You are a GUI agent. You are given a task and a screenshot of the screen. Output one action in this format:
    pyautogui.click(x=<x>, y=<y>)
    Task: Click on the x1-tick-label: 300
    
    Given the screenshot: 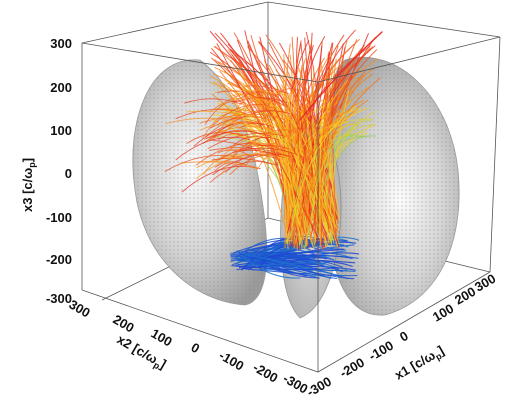 What is the action you would take?
    pyautogui.click(x=485, y=283)
    